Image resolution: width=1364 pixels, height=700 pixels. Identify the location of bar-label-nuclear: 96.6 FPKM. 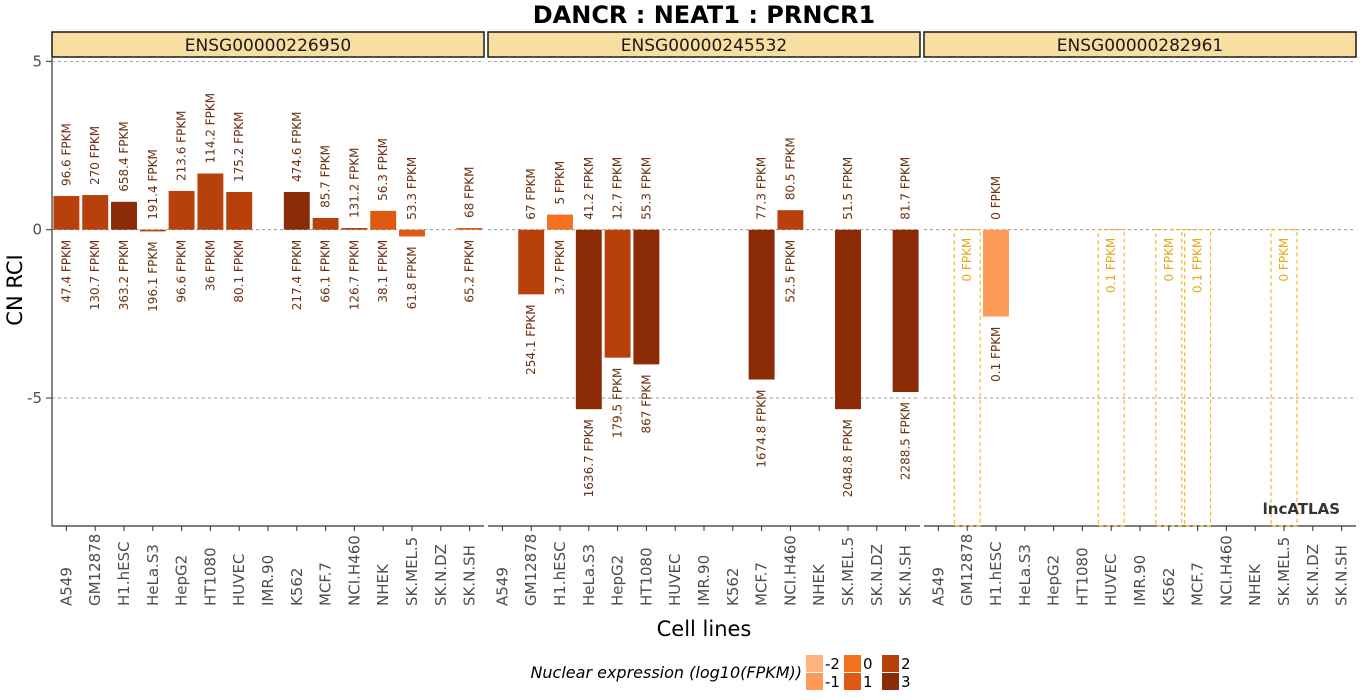
(66, 154).